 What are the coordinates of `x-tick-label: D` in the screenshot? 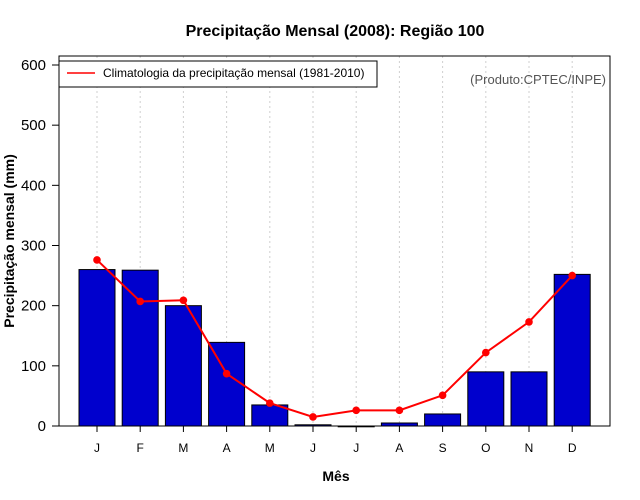 It's located at (572, 448).